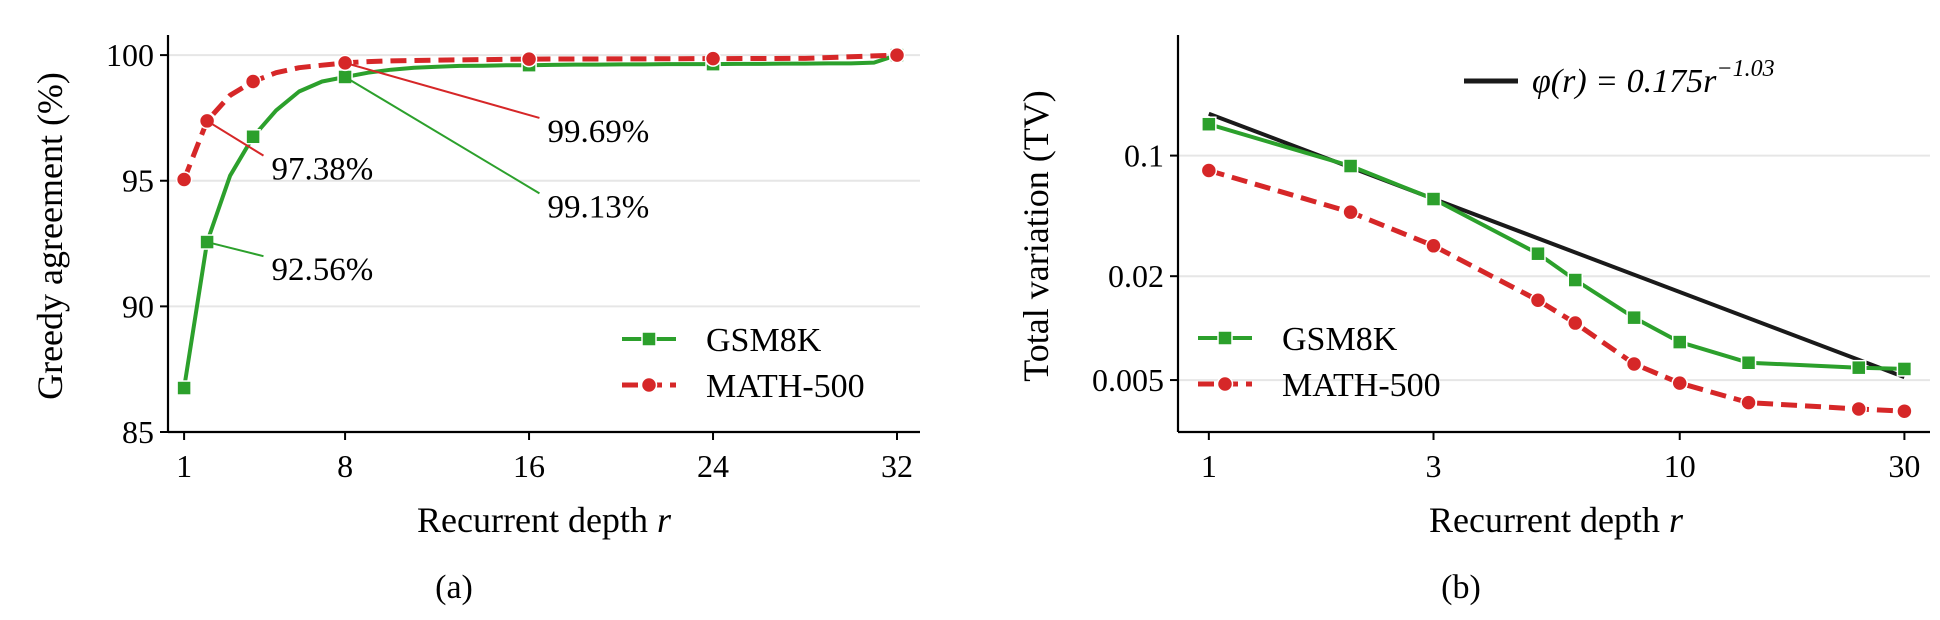  I want to click on panel-a-xtick-label: 32, so click(897, 466).